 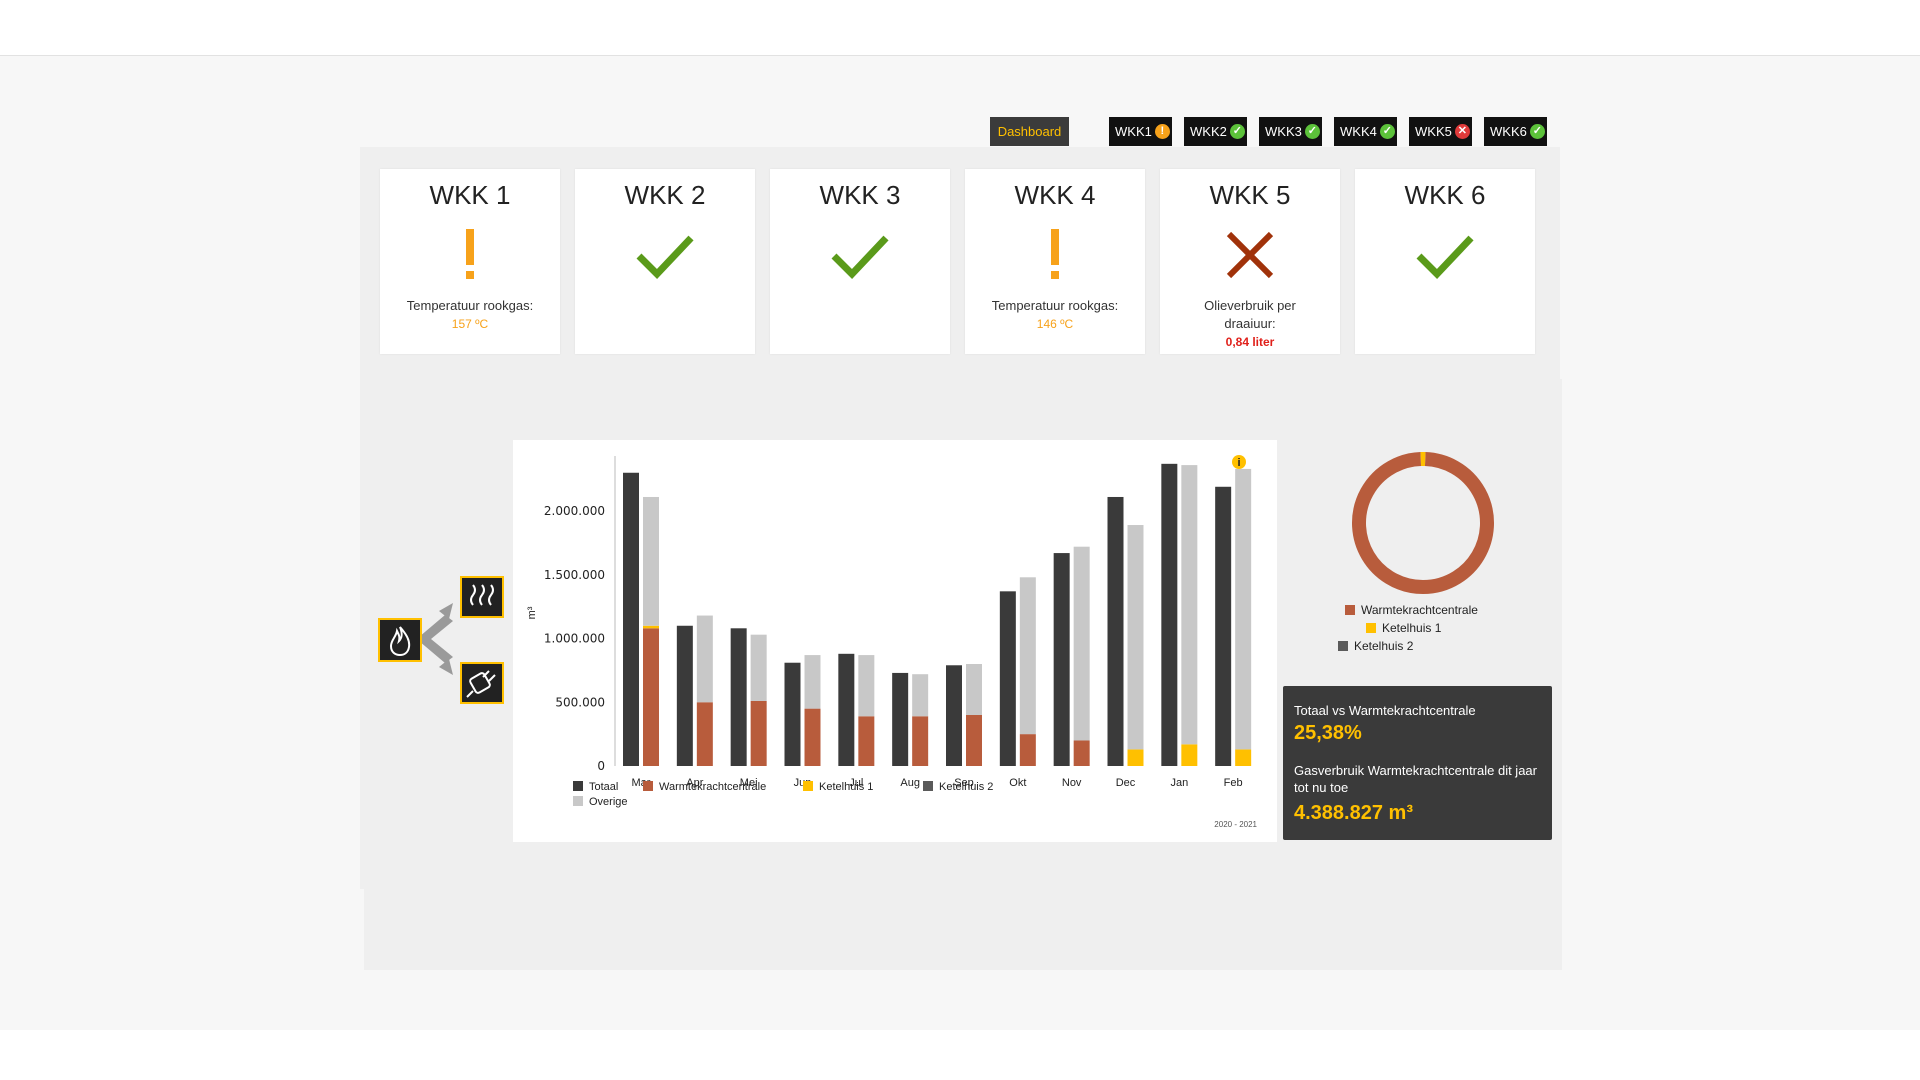 I want to click on x-tick-label: Mei, so click(x=749, y=783).